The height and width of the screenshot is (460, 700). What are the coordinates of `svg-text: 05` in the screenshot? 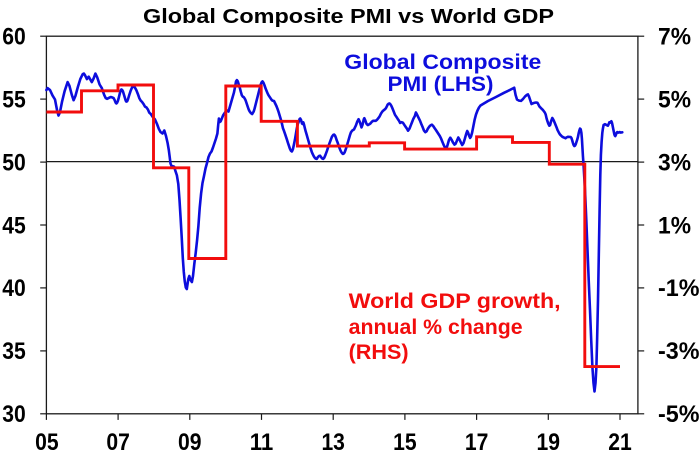 It's located at (47, 442).